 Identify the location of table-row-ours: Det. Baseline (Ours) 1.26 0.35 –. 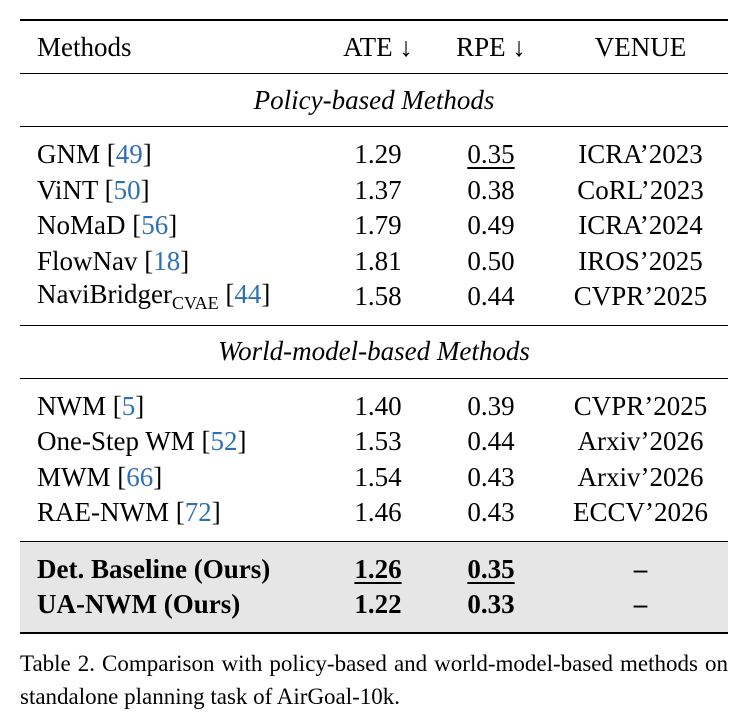
(374, 564).